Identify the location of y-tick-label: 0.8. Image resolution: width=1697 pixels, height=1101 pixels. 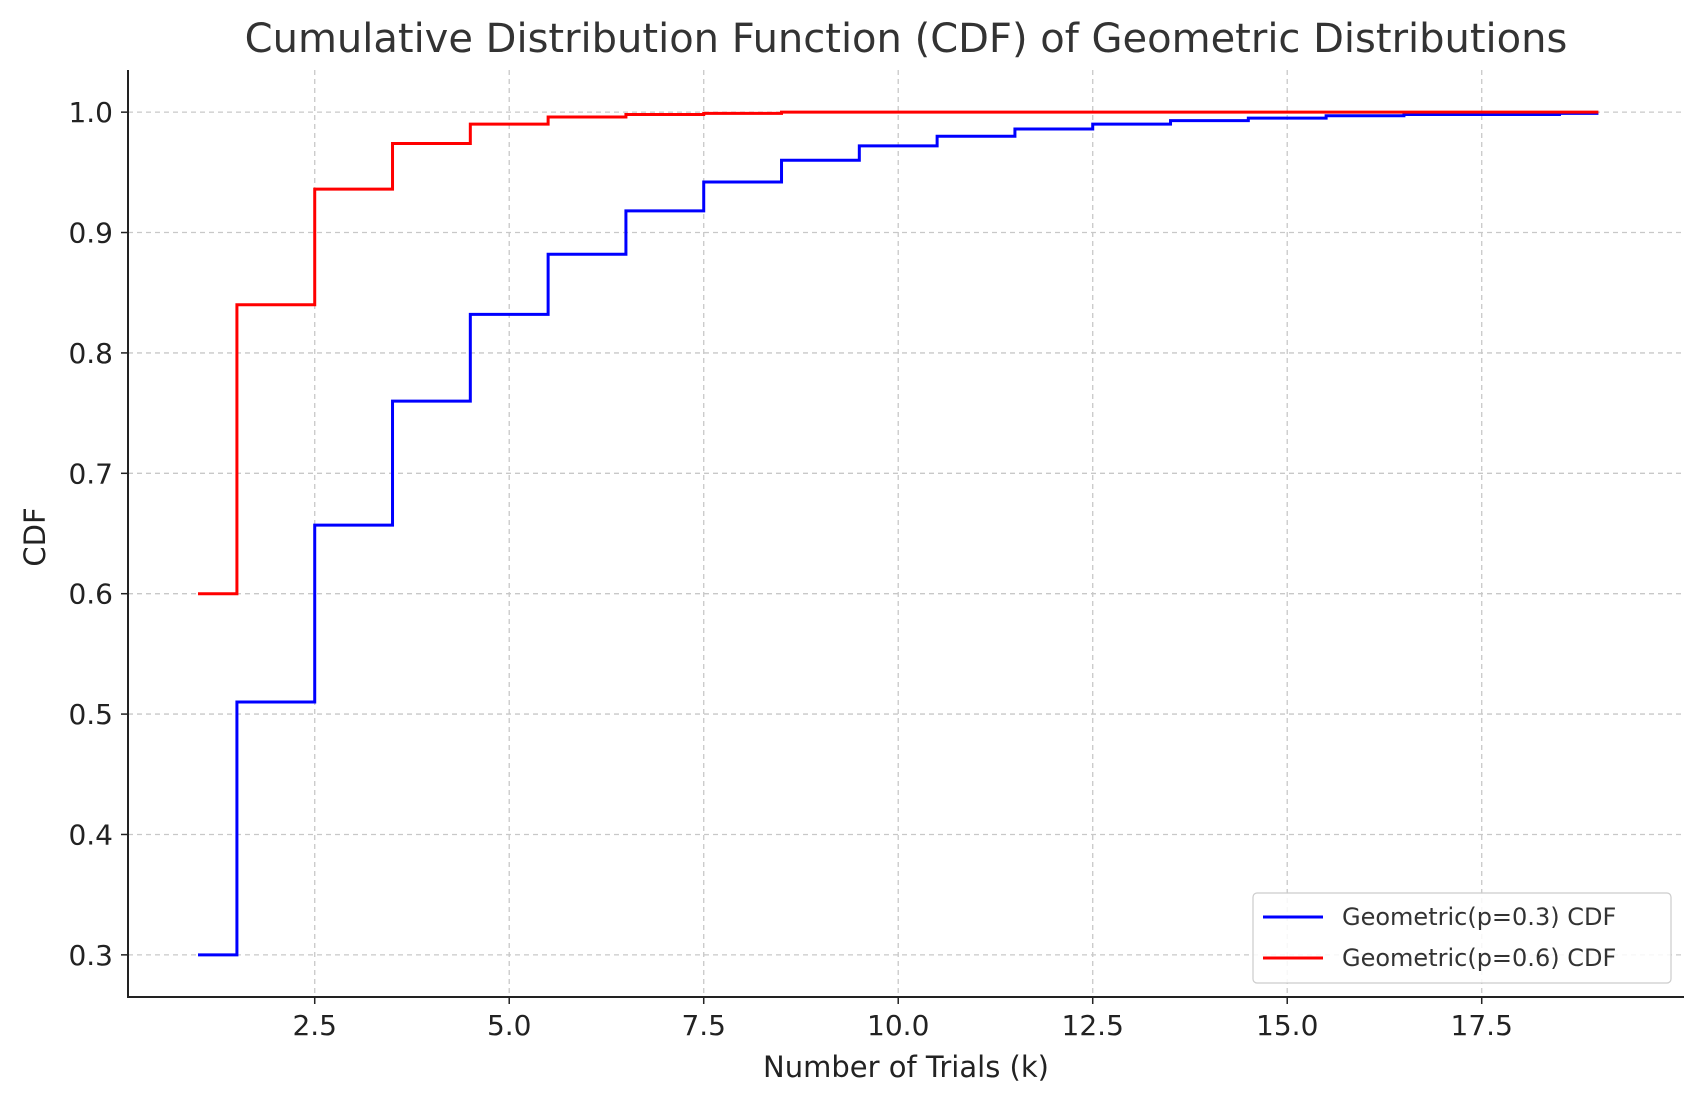
(90, 353).